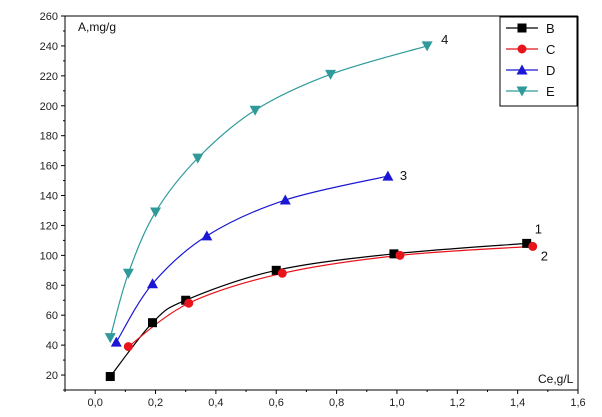 The image size is (602, 417). I want to click on legend-label-C: C, so click(550, 49).